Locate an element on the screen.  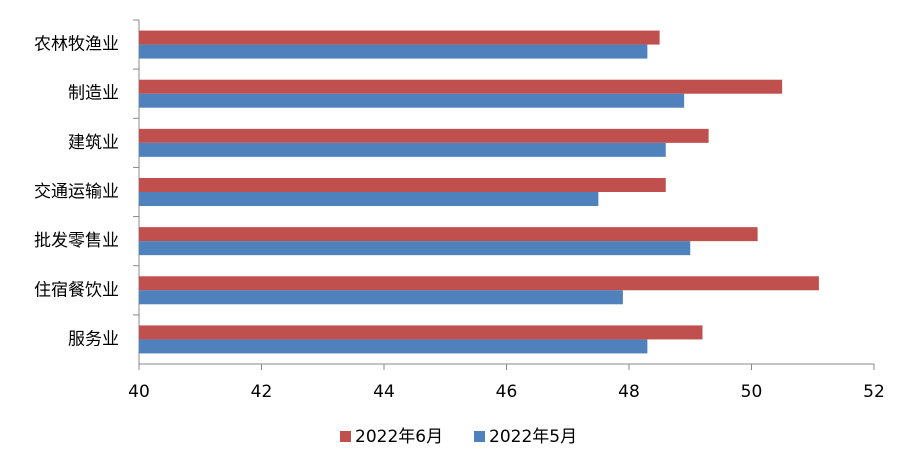
y-tick-label: 农林牧渔业 is located at coordinates (76, 45).